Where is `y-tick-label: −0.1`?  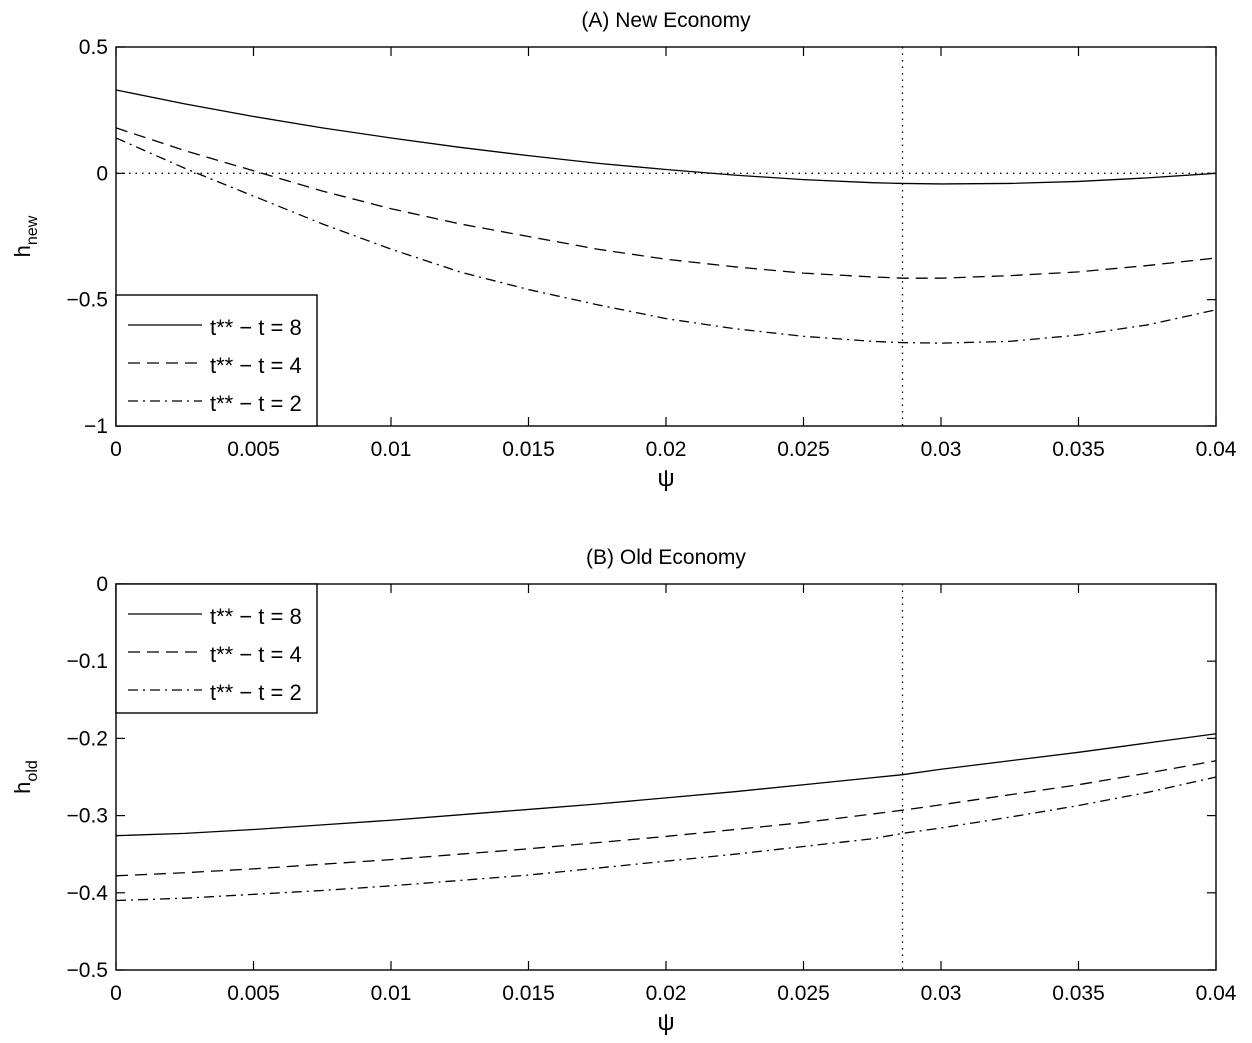 y-tick-label: −0.1 is located at coordinates (87, 661).